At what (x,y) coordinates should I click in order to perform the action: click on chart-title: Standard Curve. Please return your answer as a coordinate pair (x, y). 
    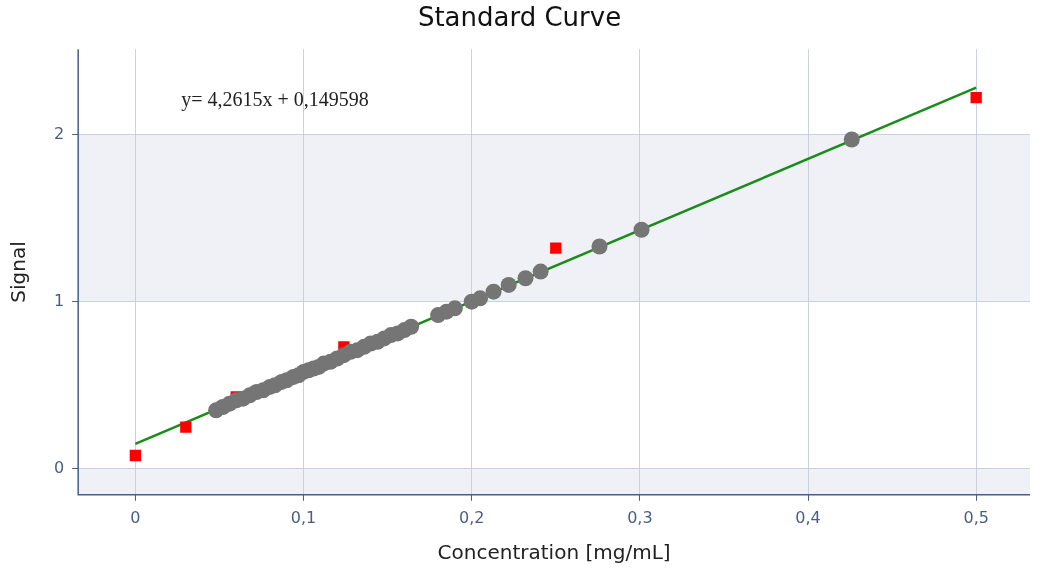
    Looking at the image, I should click on (519, 17).